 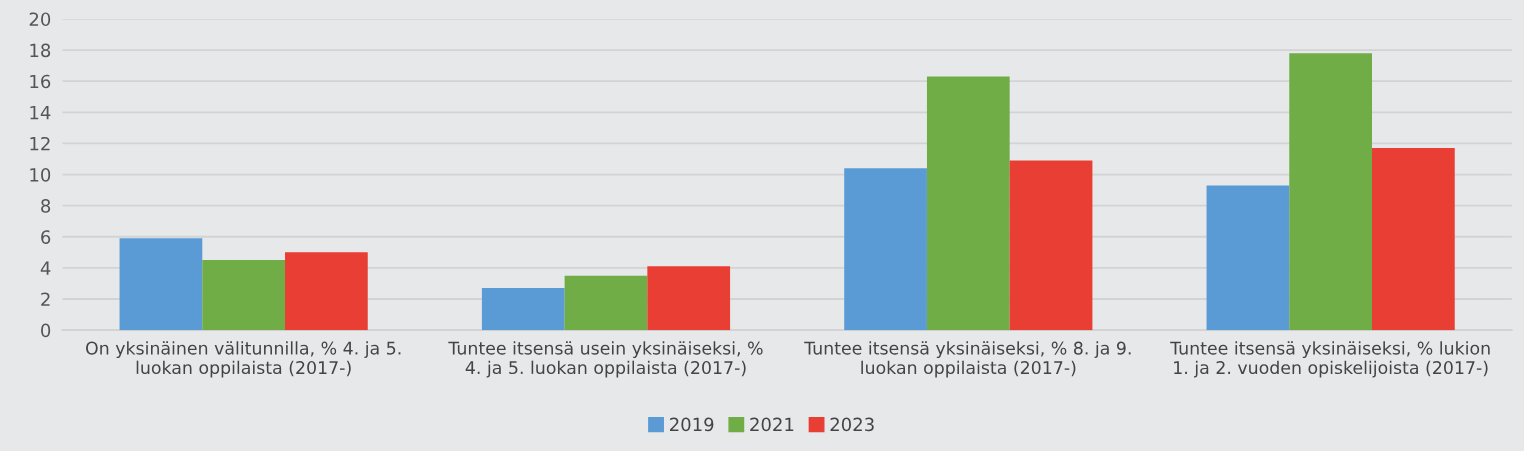 What do you see at coordinates (852, 424) in the screenshot?
I see `legend-label: 2023` at bounding box center [852, 424].